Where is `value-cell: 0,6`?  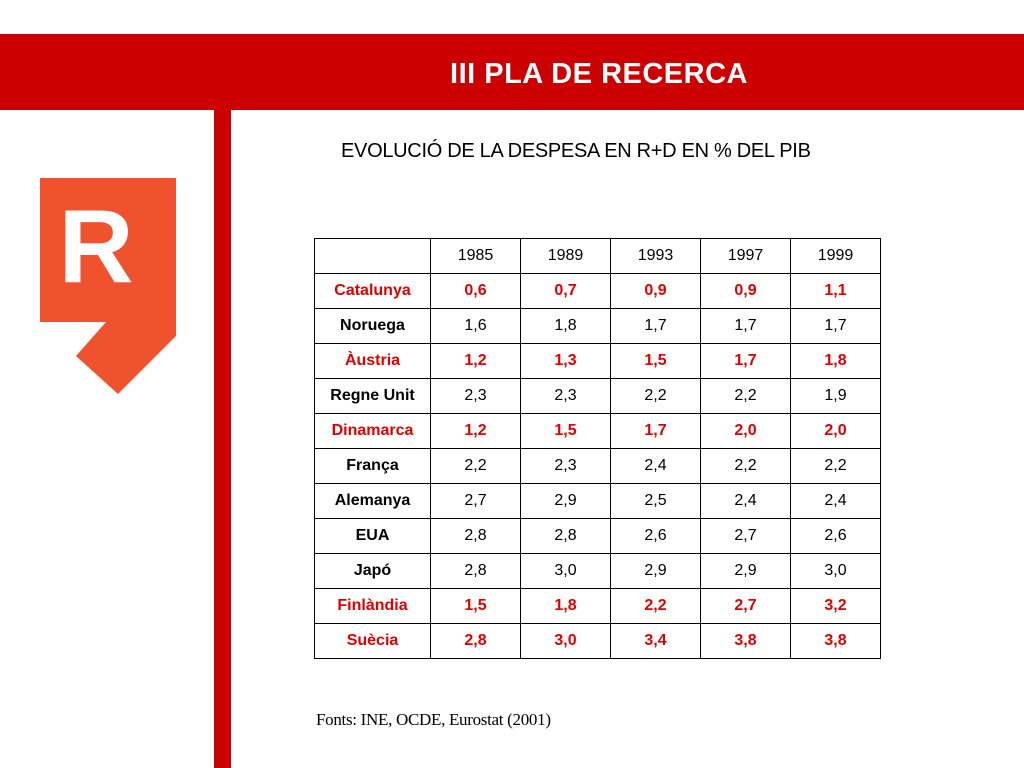
value-cell: 0,6 is located at coordinates (475, 291).